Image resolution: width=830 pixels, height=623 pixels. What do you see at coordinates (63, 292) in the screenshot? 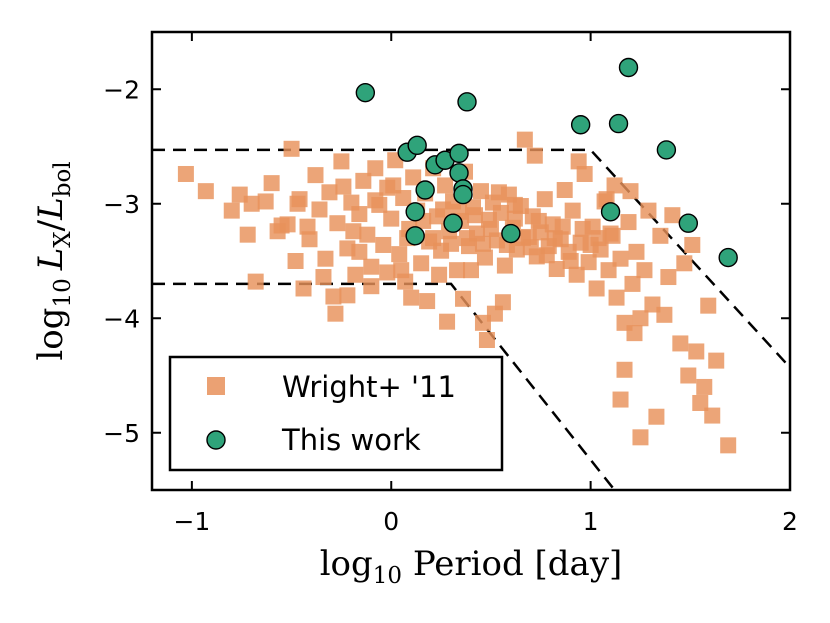
I see `y-axis-title-sub: 10` at bounding box center [63, 292].